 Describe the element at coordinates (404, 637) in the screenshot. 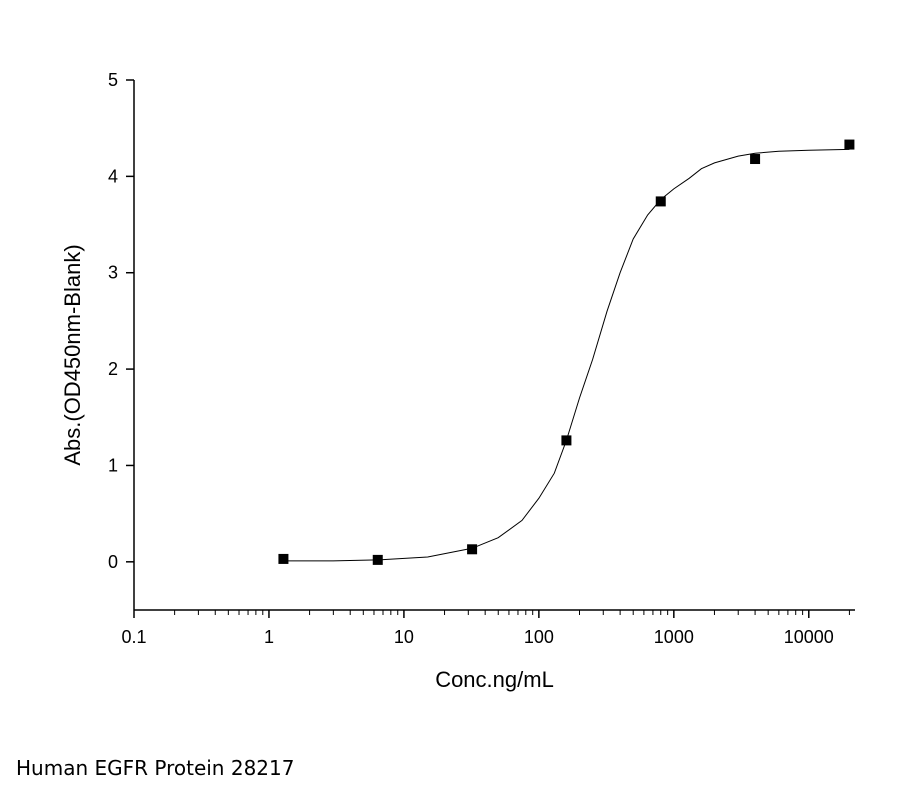

I see `x-tick-label: 10` at that location.